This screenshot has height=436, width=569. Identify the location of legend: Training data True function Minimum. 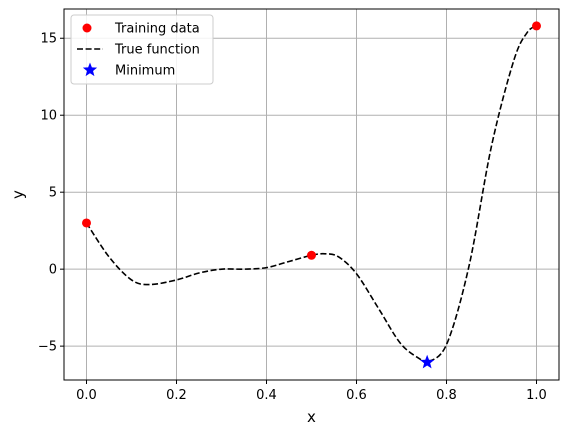
(142, 49).